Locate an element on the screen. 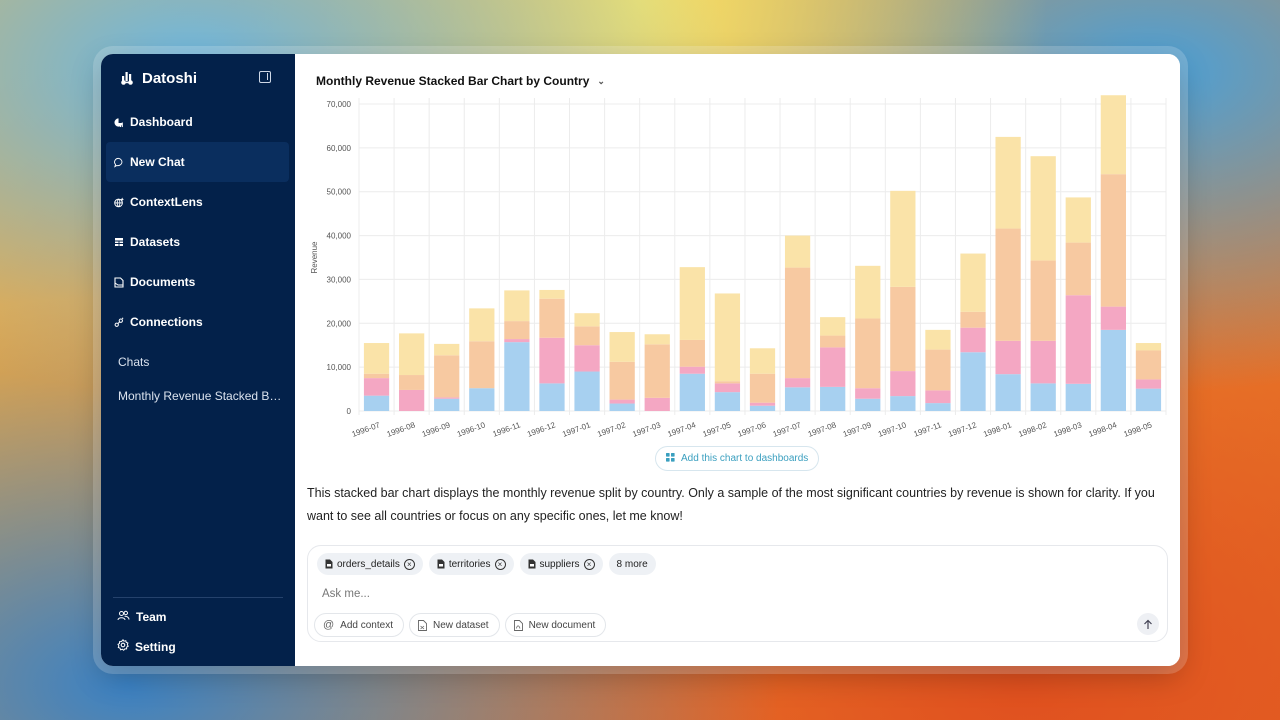 The width and height of the screenshot is (1280, 720). more-chips-button: 8 more is located at coordinates (632, 564).